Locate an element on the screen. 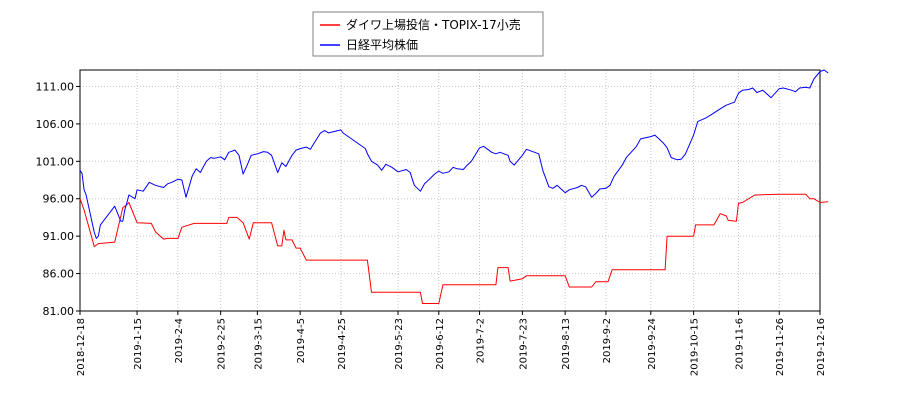 Image resolution: width=900 pixels, height=400 pixels. legend: ダイワ上場投信・TOPIX-17小売 日経平均株価 is located at coordinates (428, 34).